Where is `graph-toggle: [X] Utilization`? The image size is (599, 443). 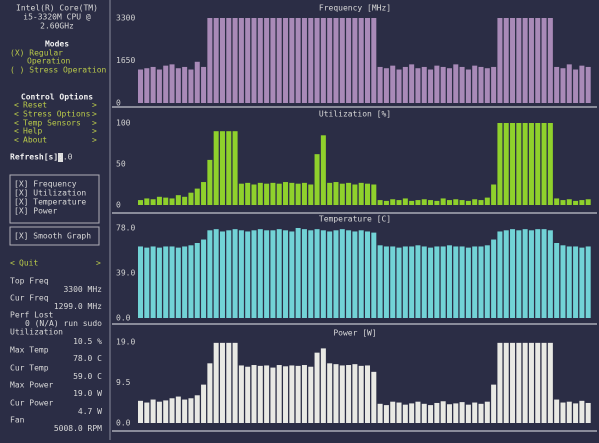
graph-toggle: [X] Utilization is located at coordinates (50, 193).